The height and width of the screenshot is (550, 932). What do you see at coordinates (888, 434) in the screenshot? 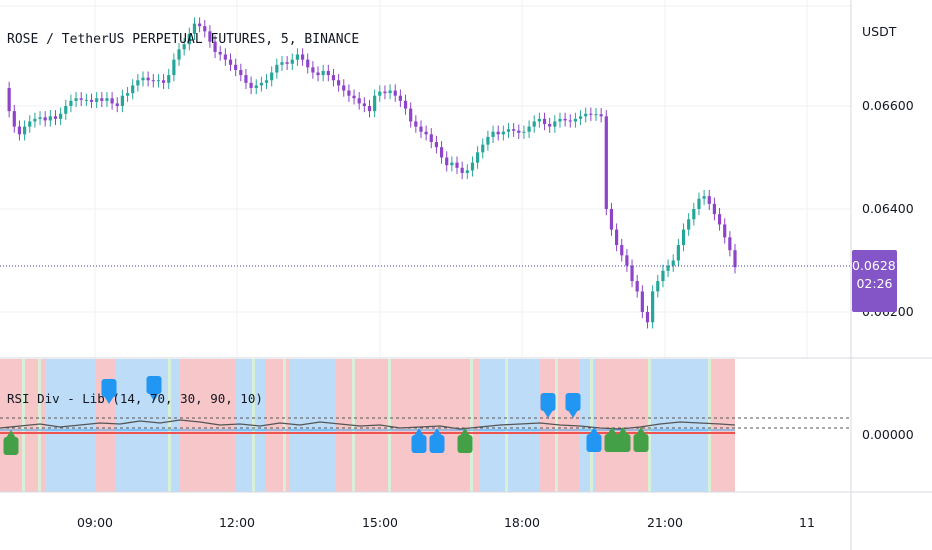
I see `indicator-axis-label: 0.00000` at bounding box center [888, 434].